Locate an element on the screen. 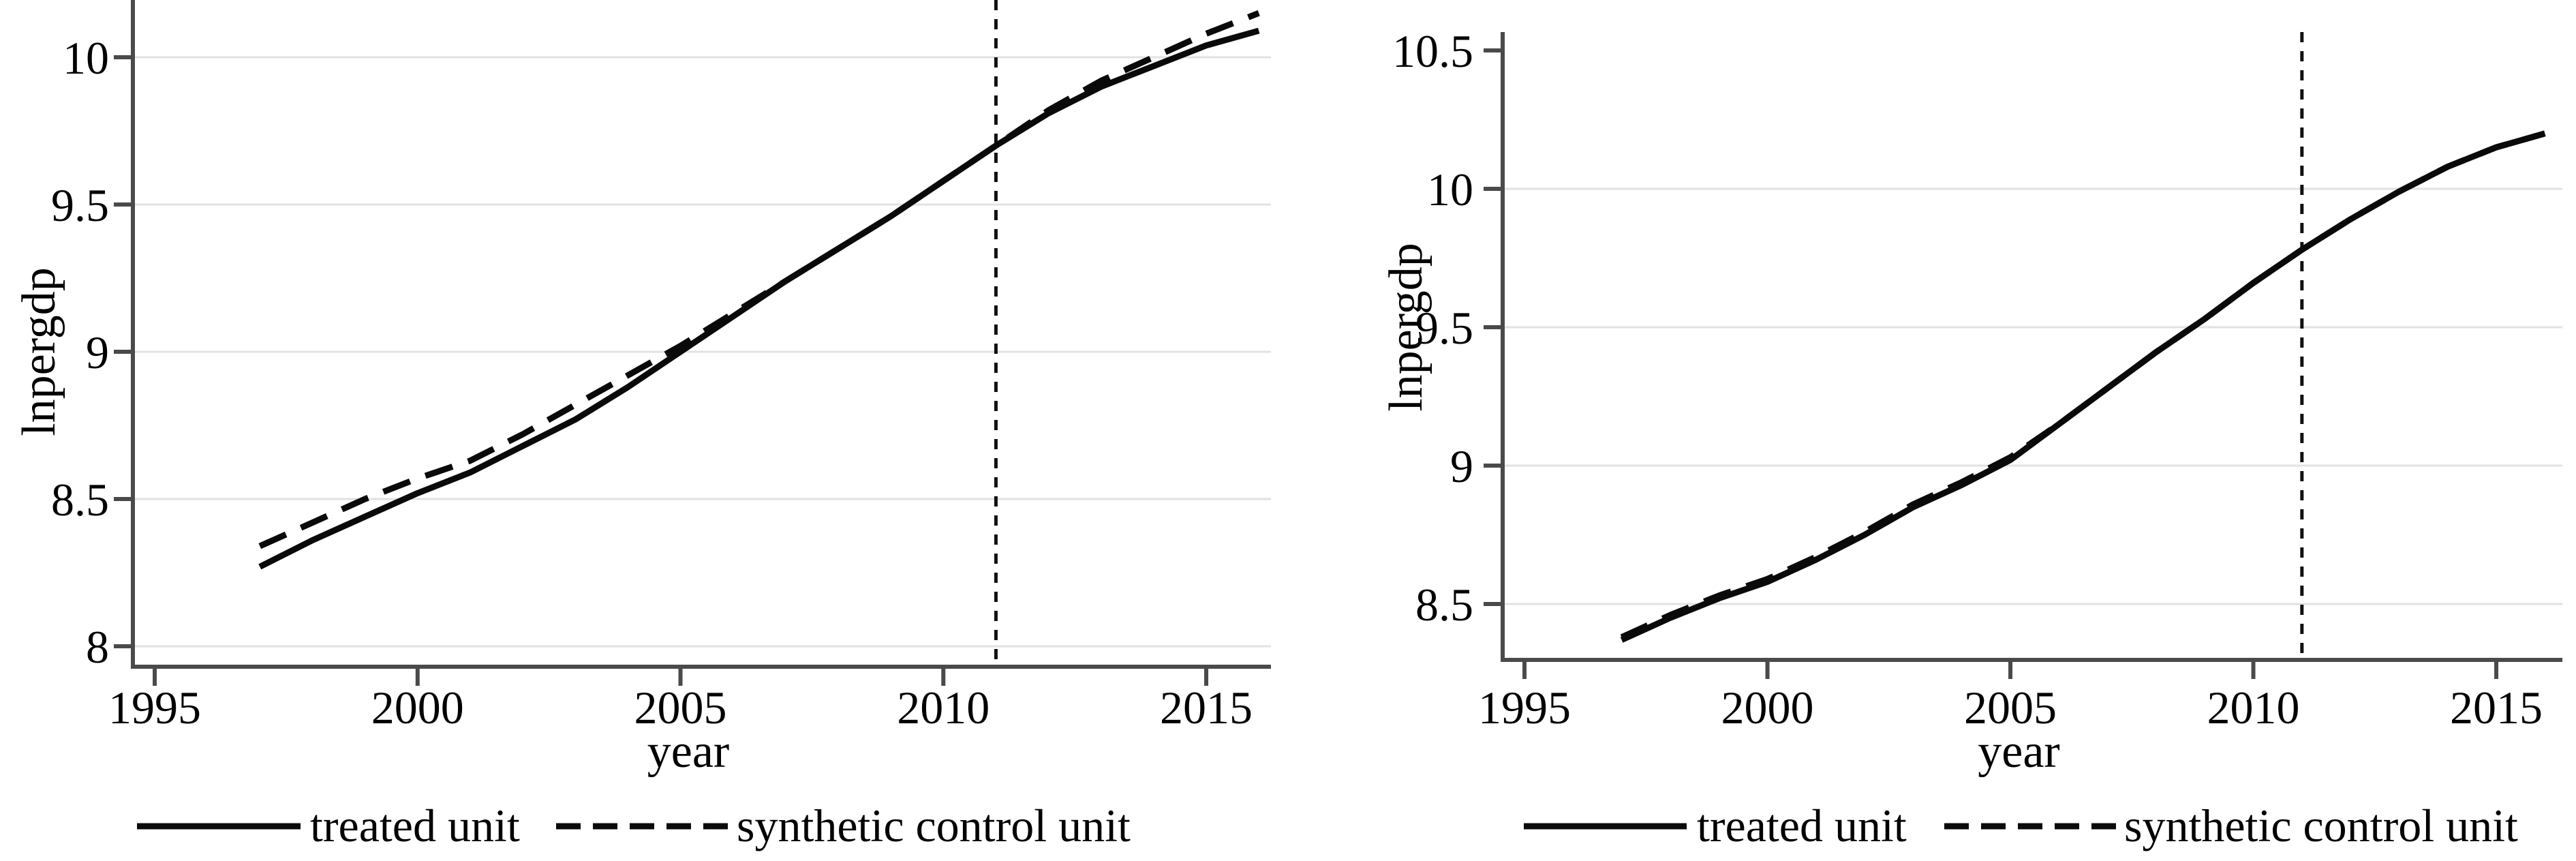 The image size is (2576, 861). y-tick-label: 10.5 is located at coordinates (1432, 51).